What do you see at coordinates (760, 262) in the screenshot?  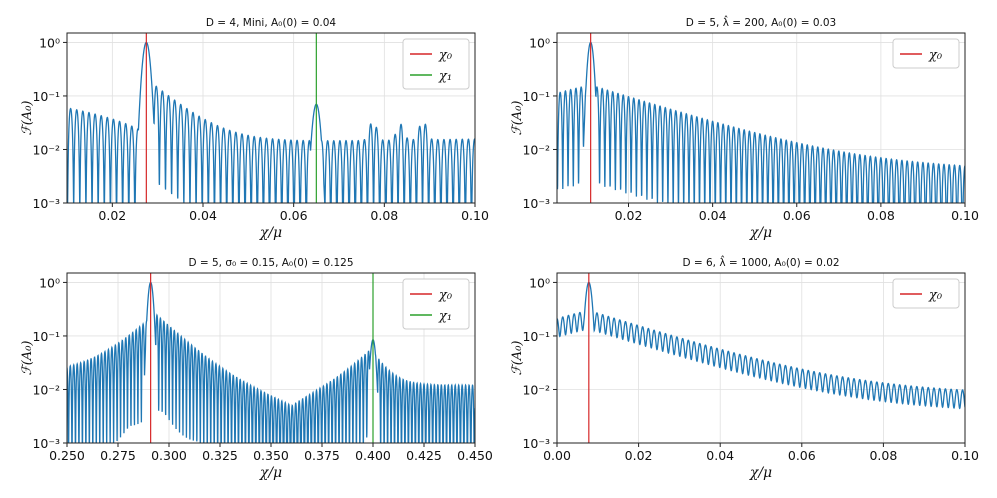 I see `subplot-title: D = 6, λ̂ = 1000, A₀(0) = 0.02` at bounding box center [760, 262].